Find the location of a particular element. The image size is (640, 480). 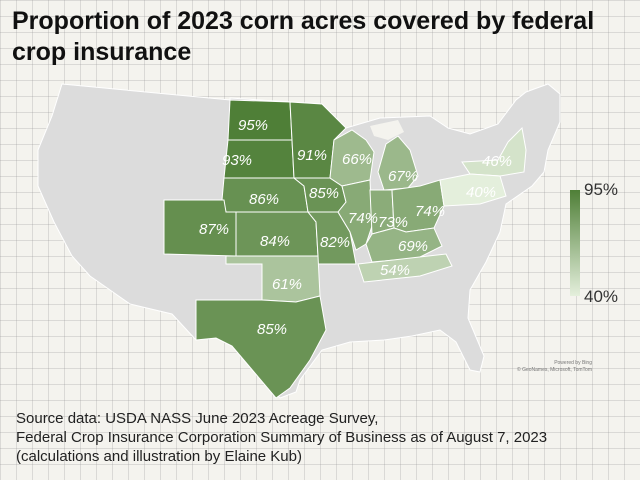

state-value-tennessee: 54% is located at coordinates (395, 270).